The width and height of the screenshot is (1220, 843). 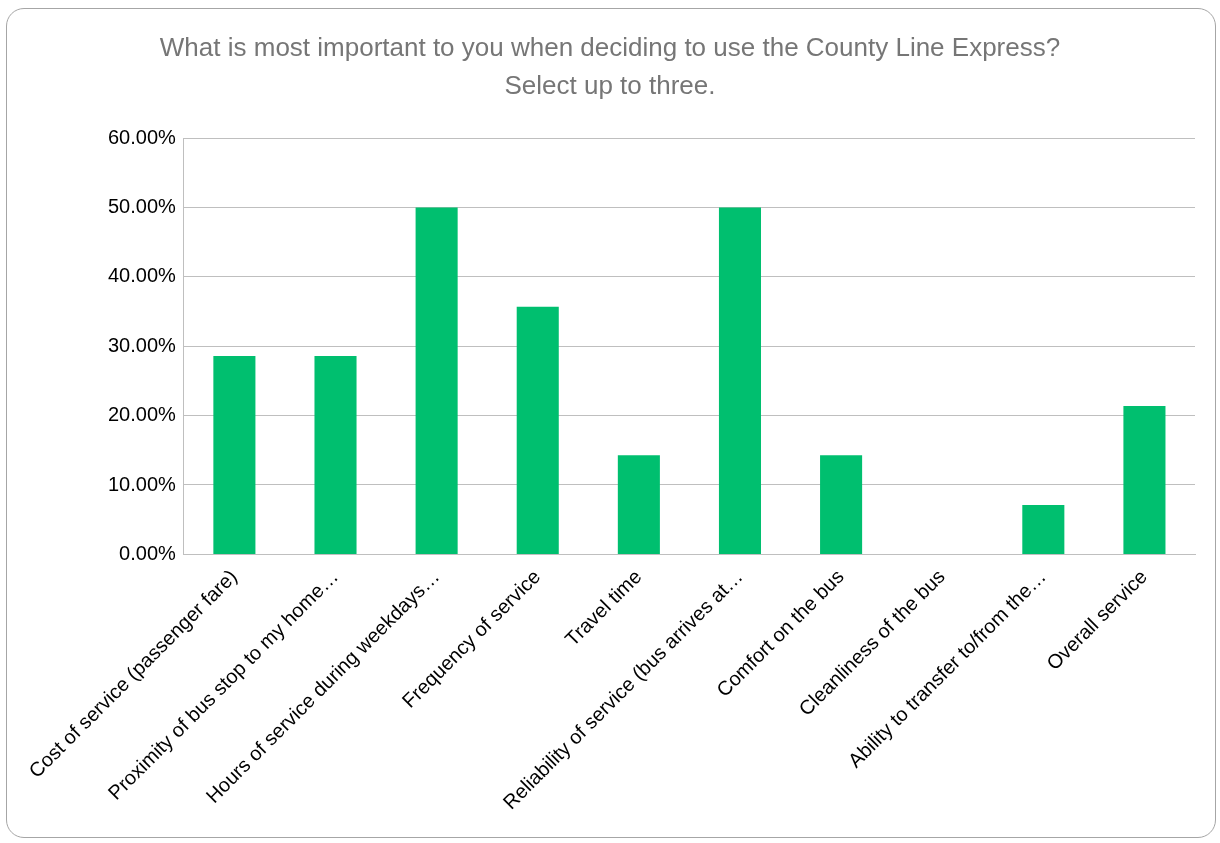 What do you see at coordinates (142, 136) in the screenshot?
I see `y-tick-label: 60.00%` at bounding box center [142, 136].